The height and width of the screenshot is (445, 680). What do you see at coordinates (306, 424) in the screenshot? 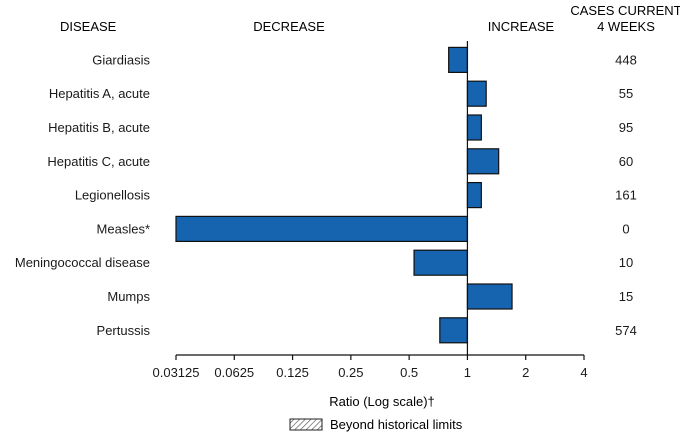
I see `legend-swatch` at bounding box center [306, 424].